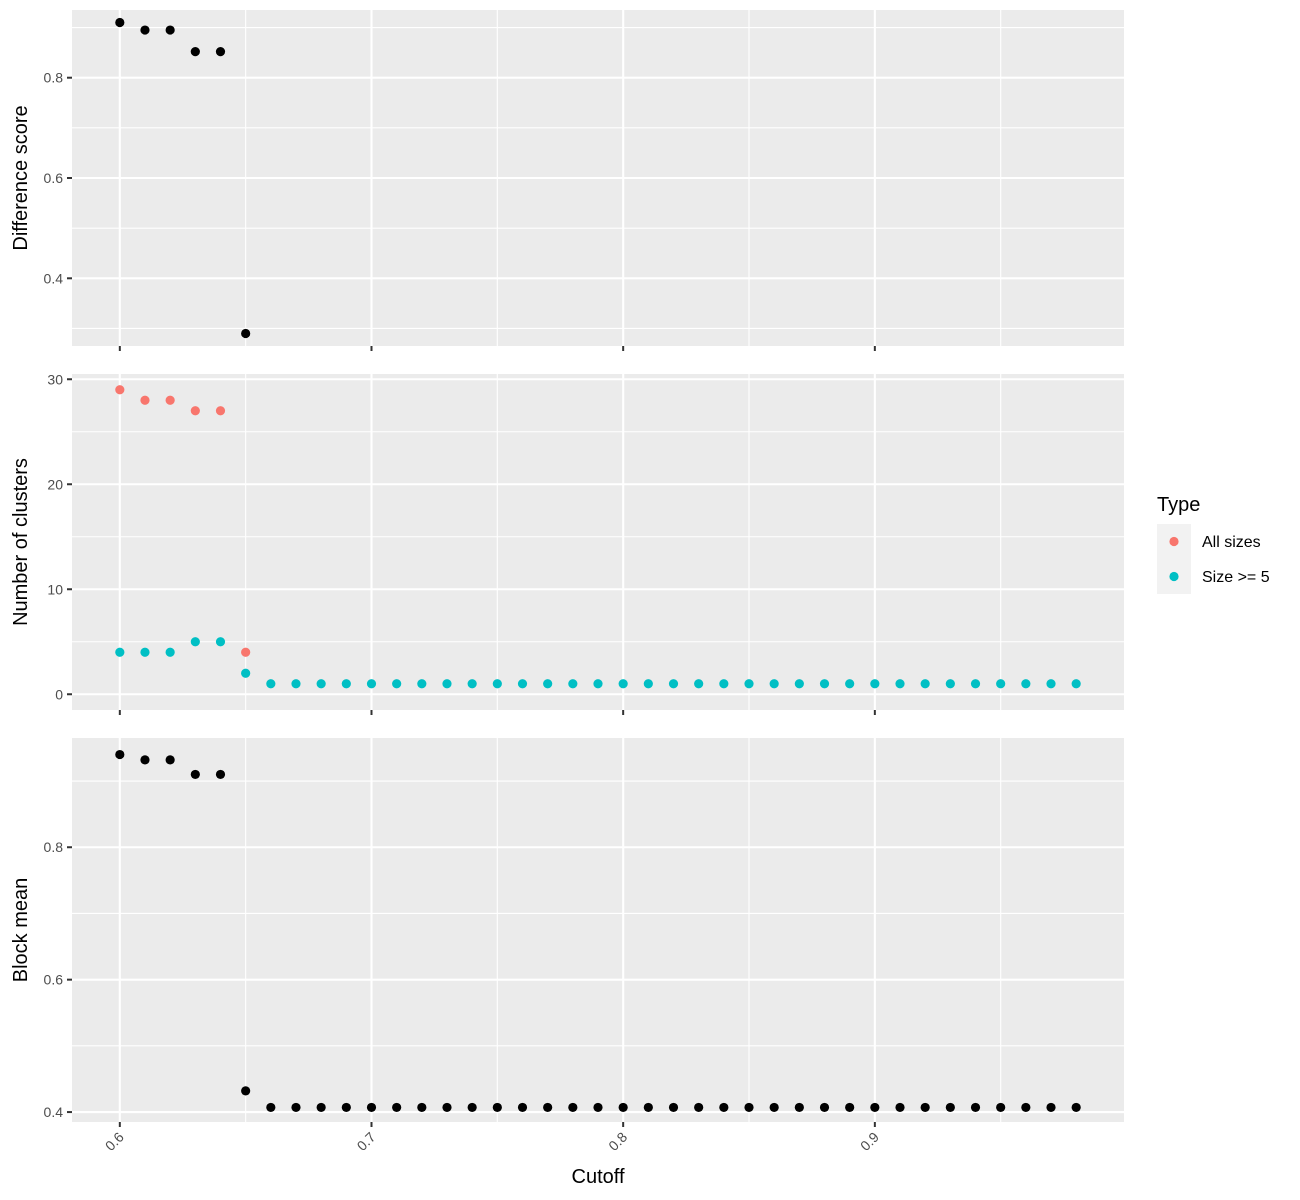 This screenshot has width=1300, height=1200. What do you see at coordinates (114, 1141) in the screenshot?
I see `x-tick-label: 0.6` at bounding box center [114, 1141].